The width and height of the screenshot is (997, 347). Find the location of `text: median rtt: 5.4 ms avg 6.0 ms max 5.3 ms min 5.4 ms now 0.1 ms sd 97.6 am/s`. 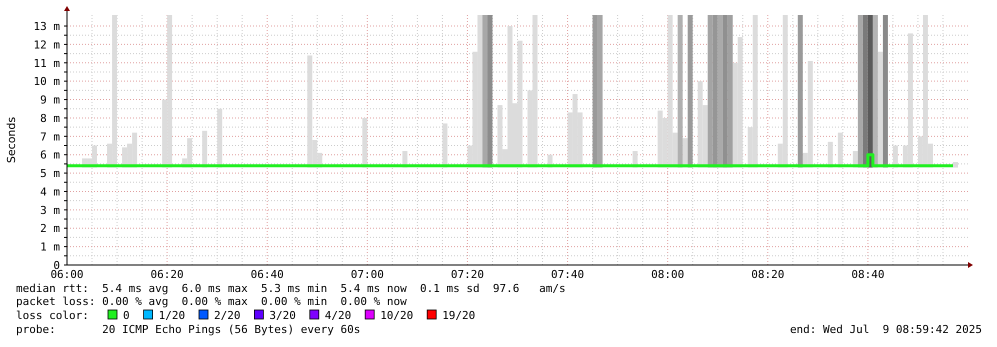

text: median rtt: 5.4 ms avg 6.0 ms max 5.3 ms min 5.4 ms now 0.1 ms sd 97.6 am/s is located at coordinates (291, 288).